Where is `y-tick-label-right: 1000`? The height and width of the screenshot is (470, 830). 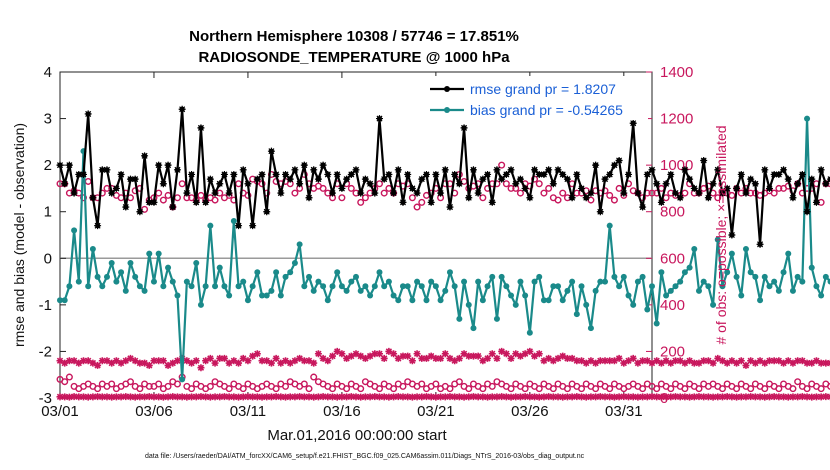 y-tick-label-right: 1000 is located at coordinates (676, 165).